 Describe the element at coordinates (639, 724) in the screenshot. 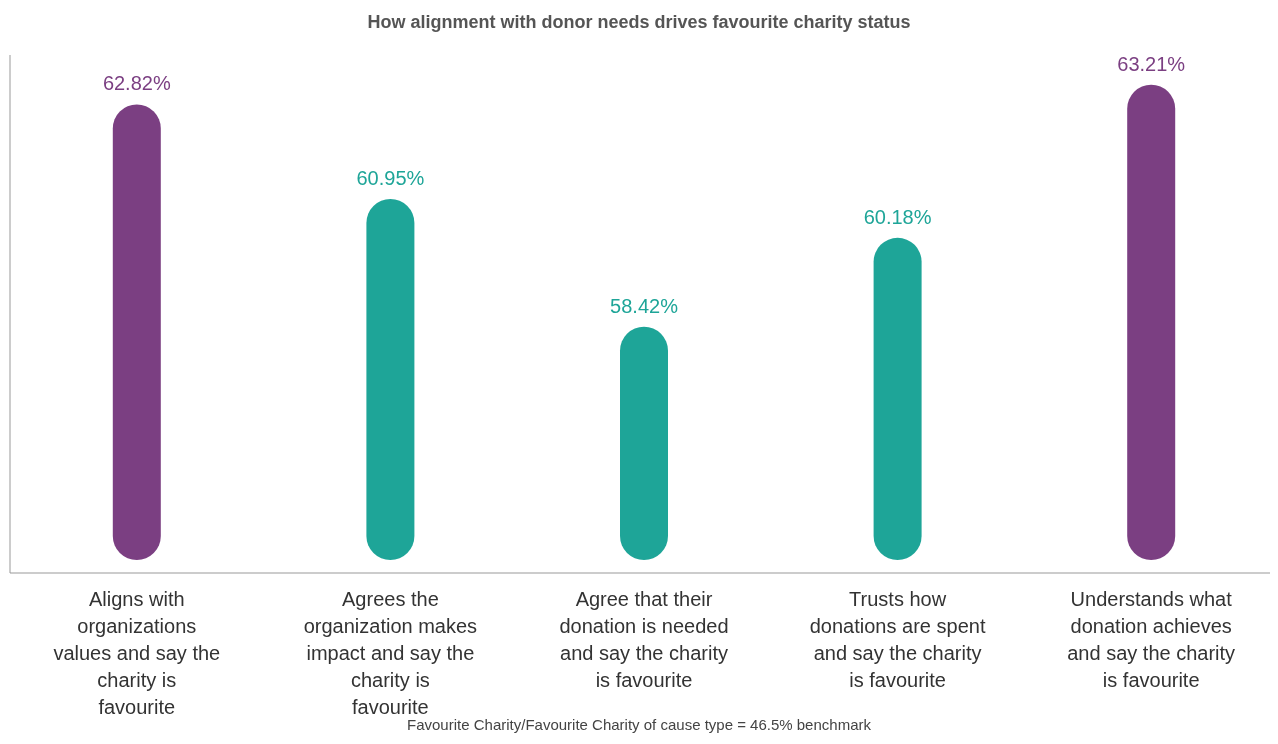

I see `text: Favourite Charity/Favourite Charity of cause type = 46.5% benchmark` at that location.